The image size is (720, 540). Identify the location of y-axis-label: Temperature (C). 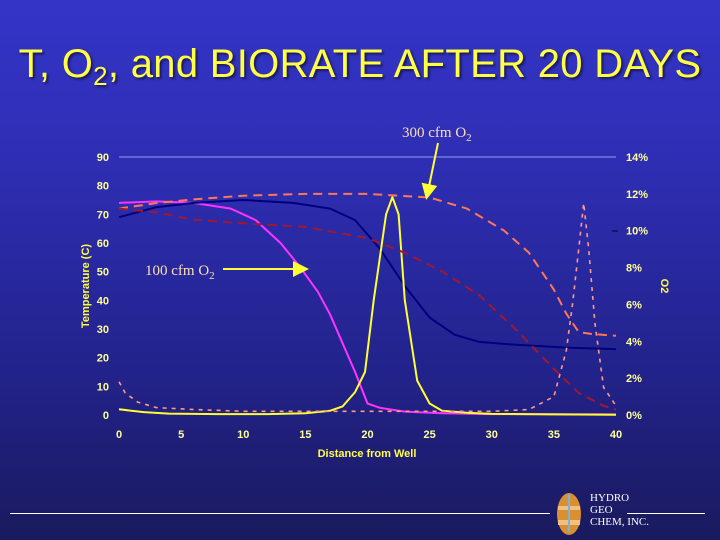
(86, 286).